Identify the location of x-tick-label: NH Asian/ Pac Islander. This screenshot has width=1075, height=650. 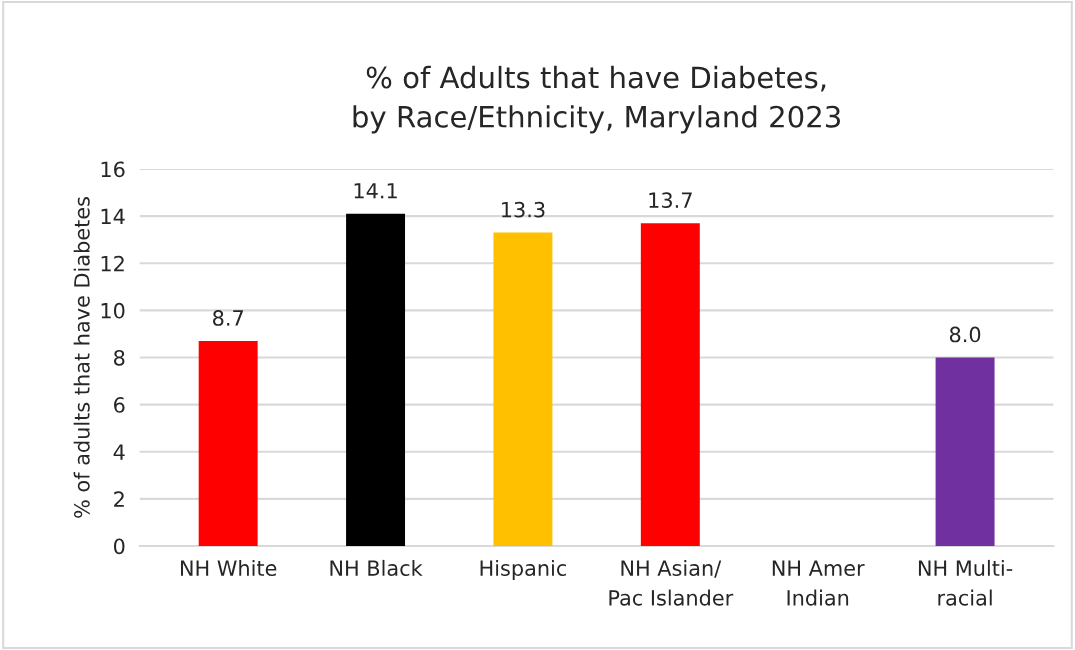
(671, 582).